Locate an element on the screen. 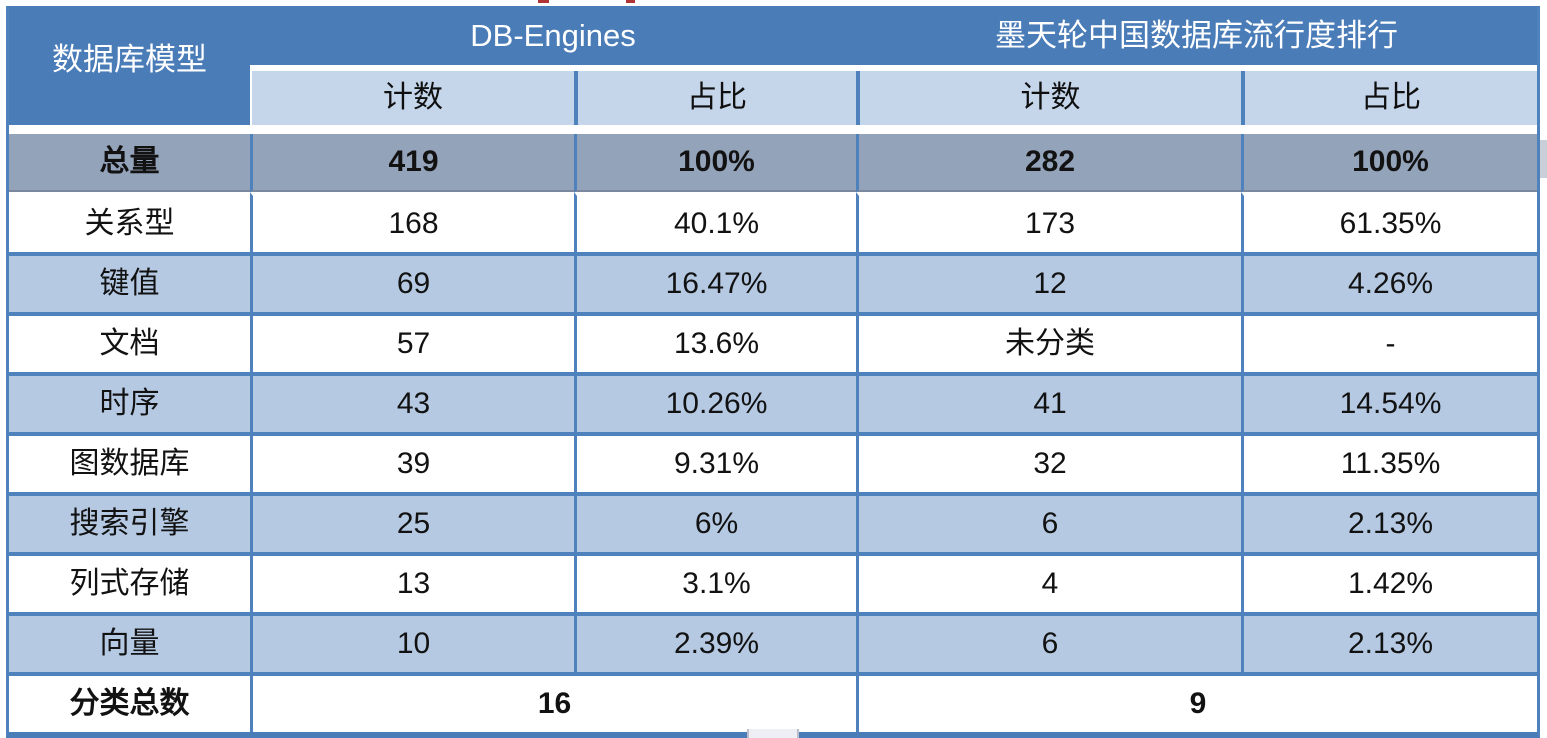 The width and height of the screenshot is (1547, 738). cell-modb-category-total: 9 is located at coordinates (1196, 702).